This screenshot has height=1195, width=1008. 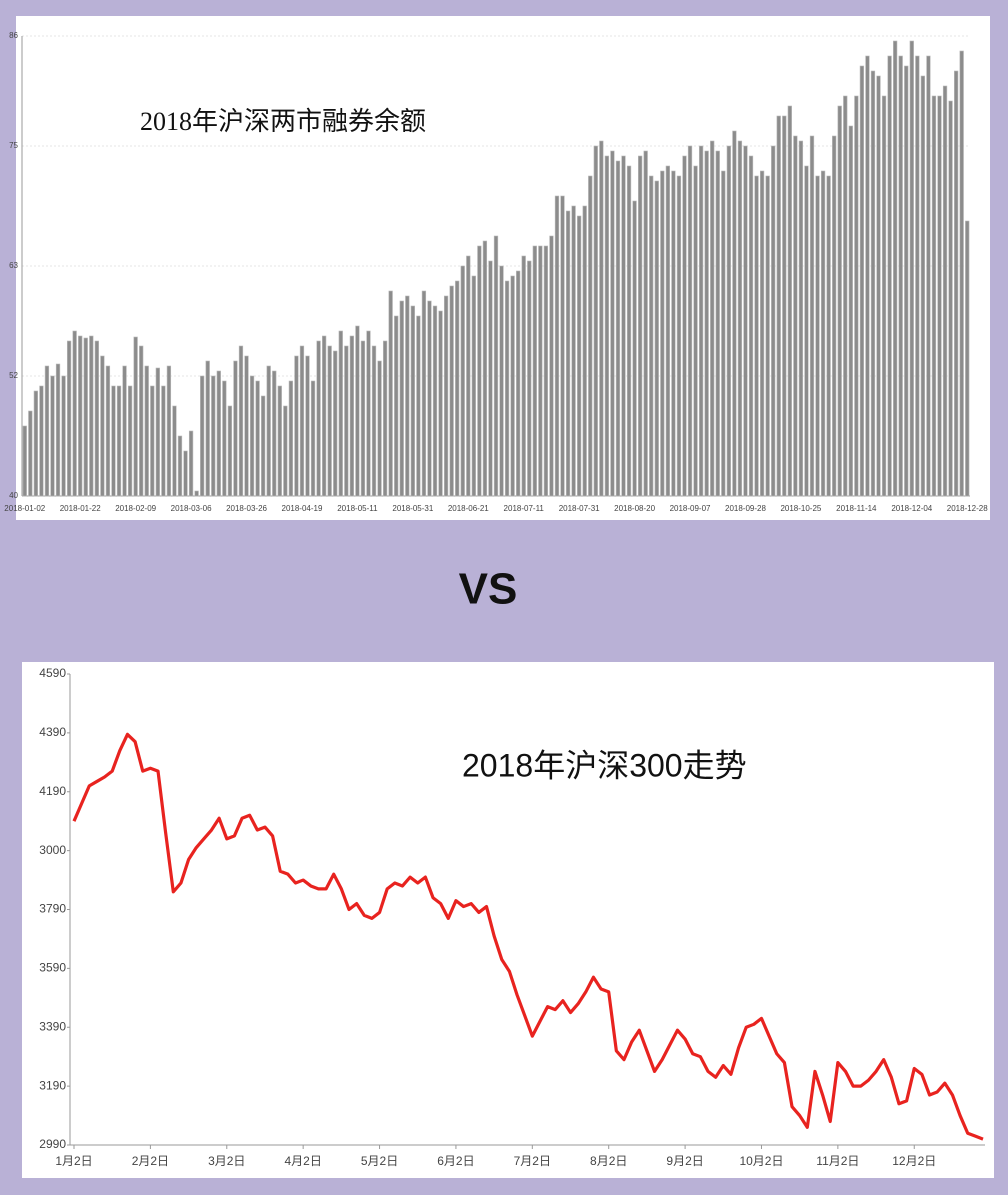 I want to click on y-tick-label: 3000, so click(x=52, y=850).